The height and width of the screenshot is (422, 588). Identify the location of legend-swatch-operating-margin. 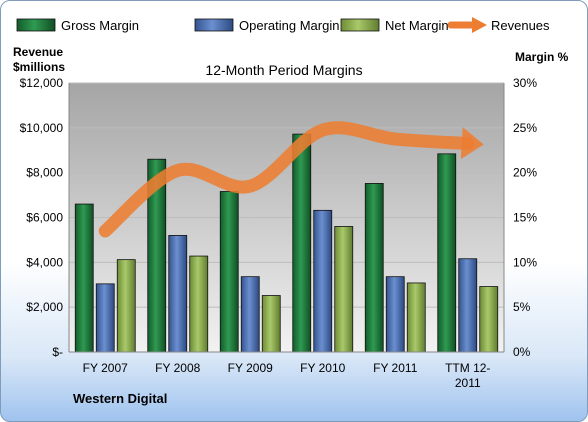
(214, 25).